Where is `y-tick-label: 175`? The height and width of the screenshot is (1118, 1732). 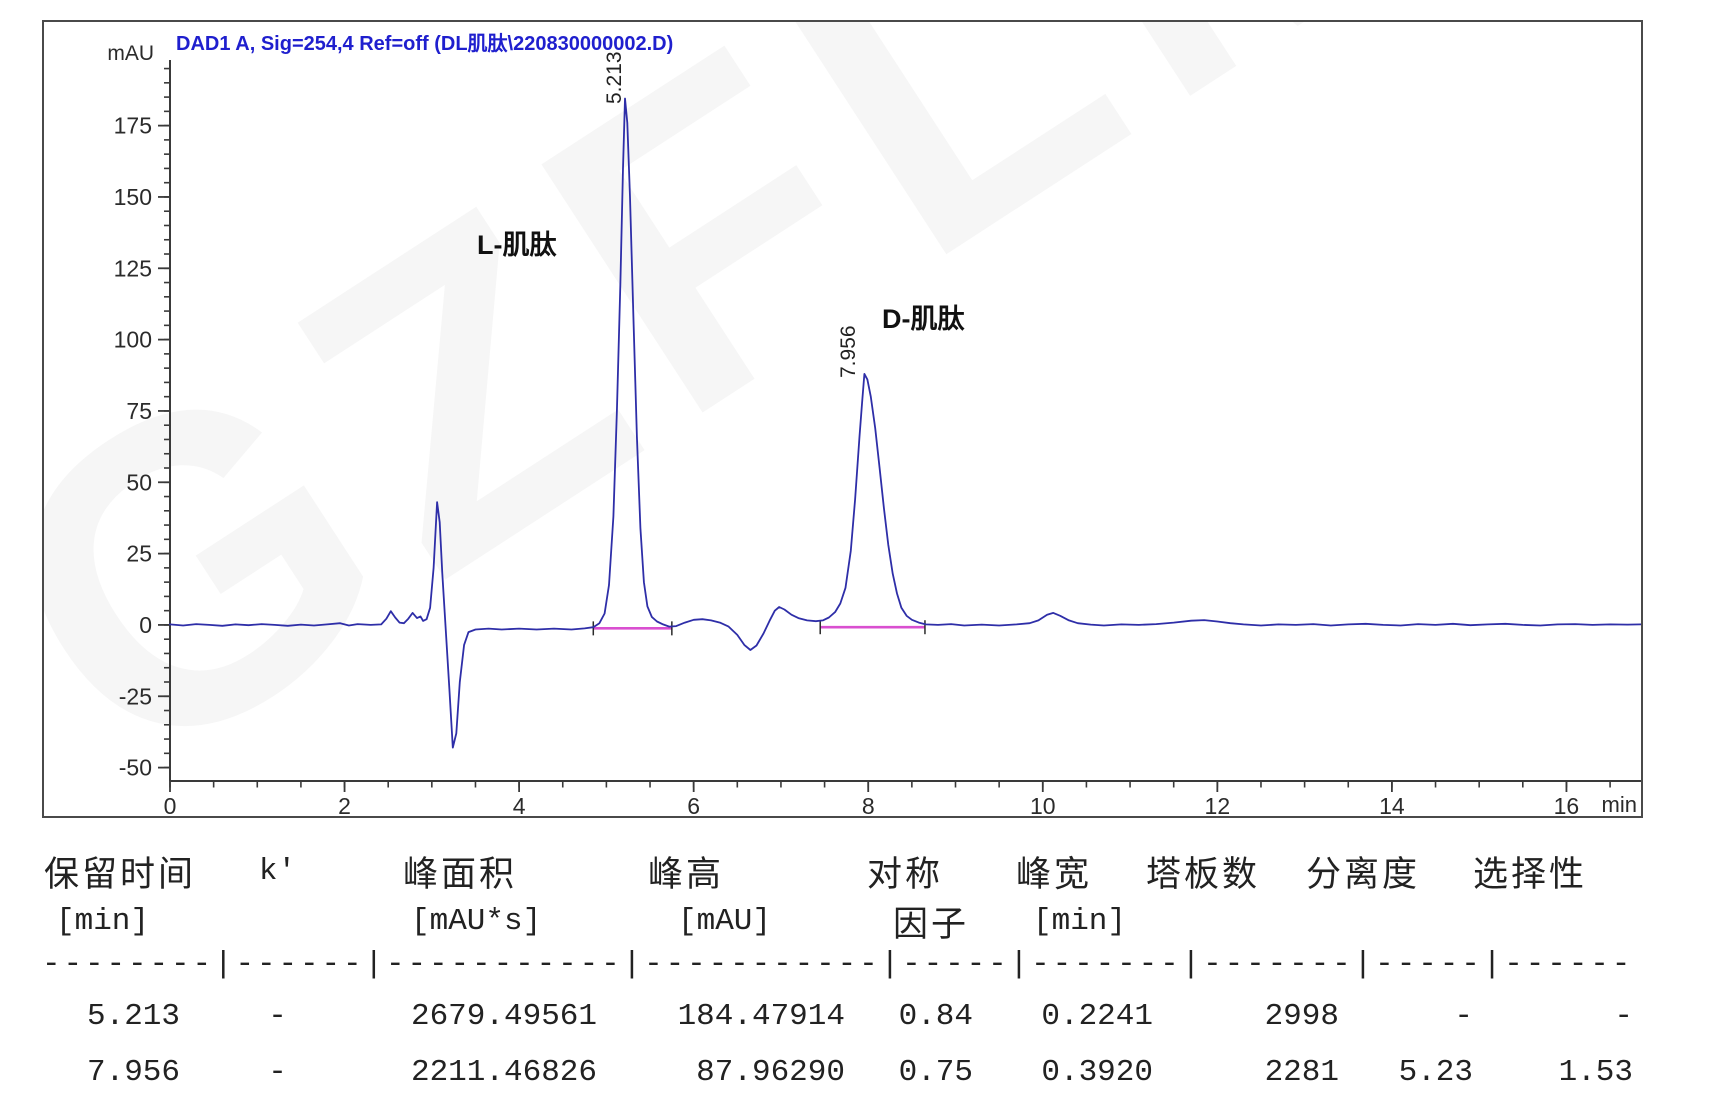 y-tick-label: 175 is located at coordinates (133, 126).